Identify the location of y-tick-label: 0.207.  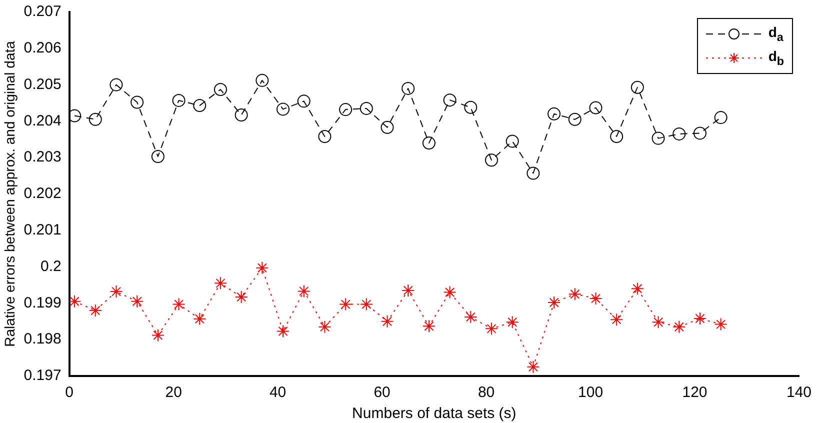
(43, 11).